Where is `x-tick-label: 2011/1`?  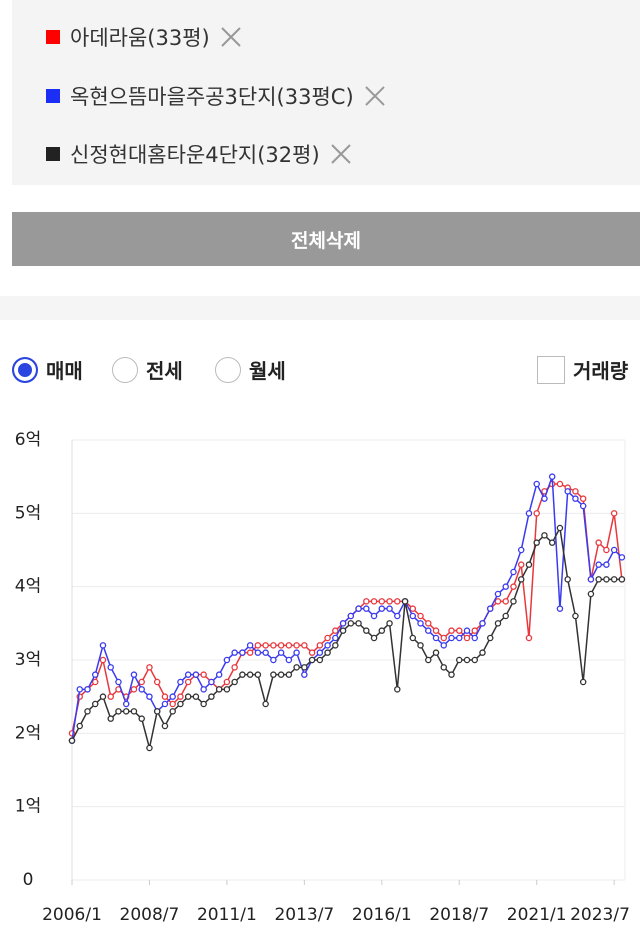 x-tick-label: 2011/1 is located at coordinates (227, 915).